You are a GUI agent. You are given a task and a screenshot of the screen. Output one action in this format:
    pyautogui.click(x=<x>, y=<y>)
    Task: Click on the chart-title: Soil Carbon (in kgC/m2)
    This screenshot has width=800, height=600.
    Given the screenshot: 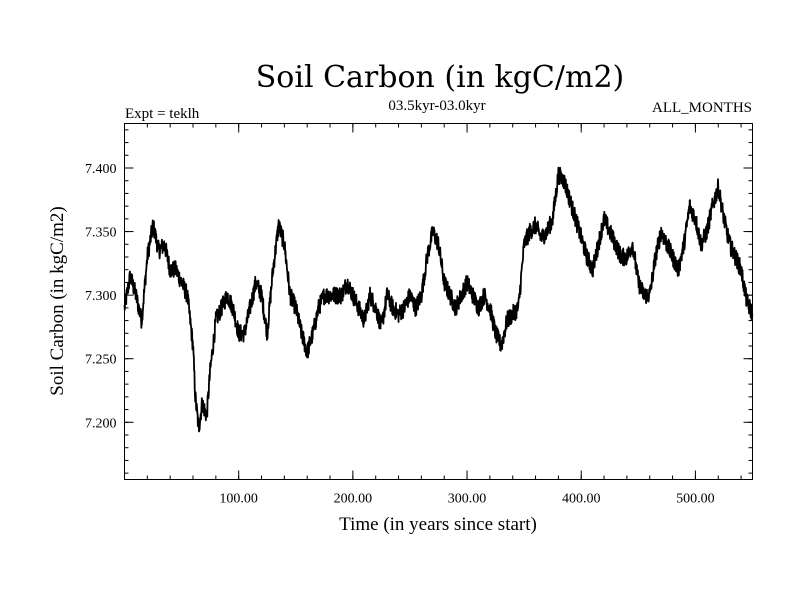 What is the action you would take?
    pyautogui.click(x=440, y=77)
    